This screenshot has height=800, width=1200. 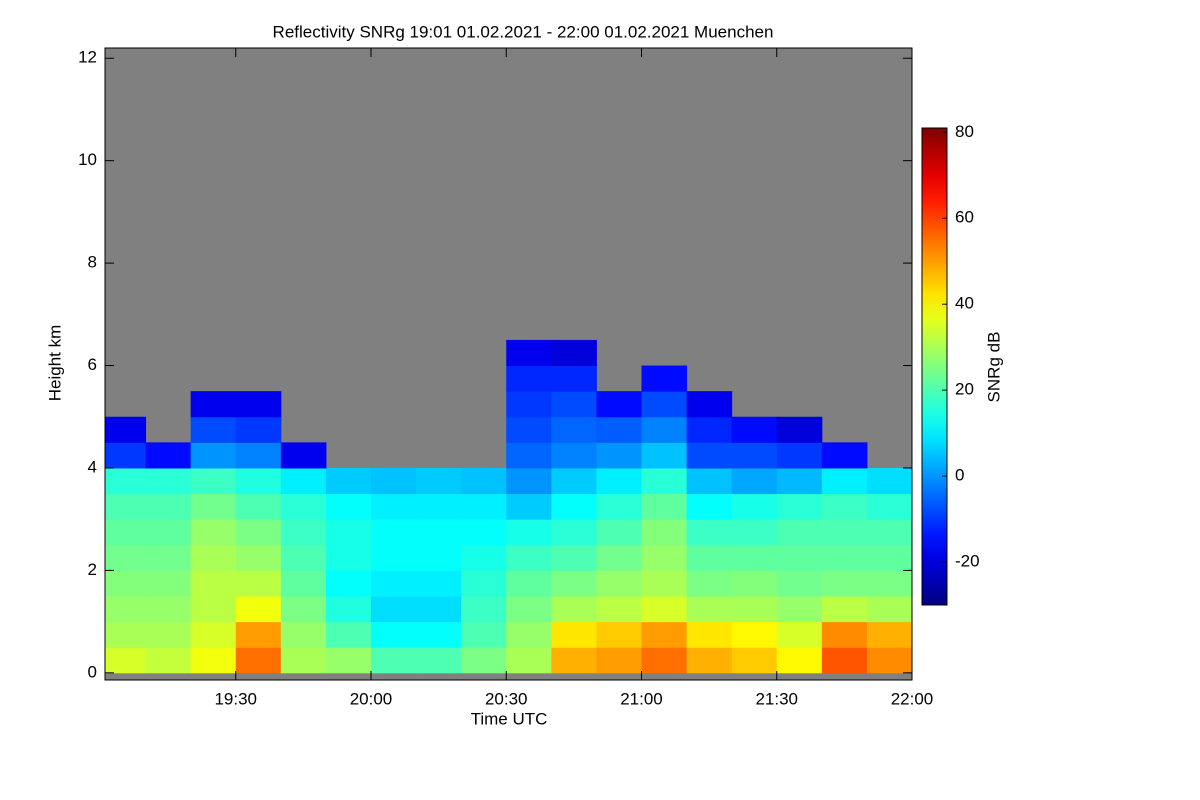 What do you see at coordinates (776, 698) in the screenshot?
I see `x-tick-label: 21:30` at bounding box center [776, 698].